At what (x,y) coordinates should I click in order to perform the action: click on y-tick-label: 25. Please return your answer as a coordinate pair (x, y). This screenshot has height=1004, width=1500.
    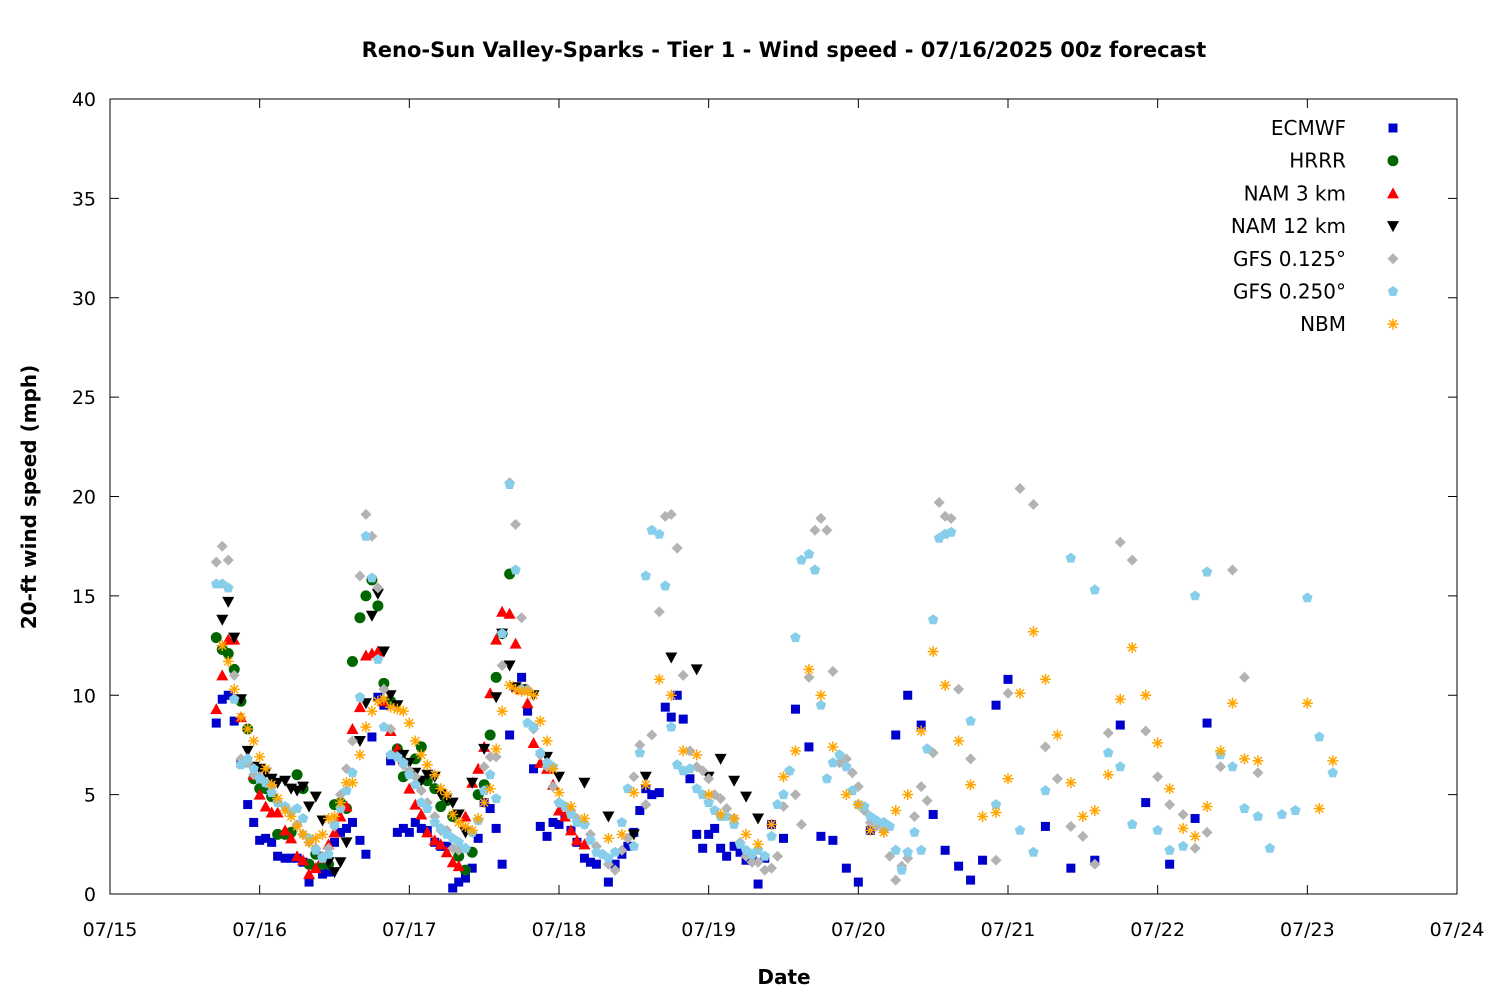
    Looking at the image, I should click on (84, 398).